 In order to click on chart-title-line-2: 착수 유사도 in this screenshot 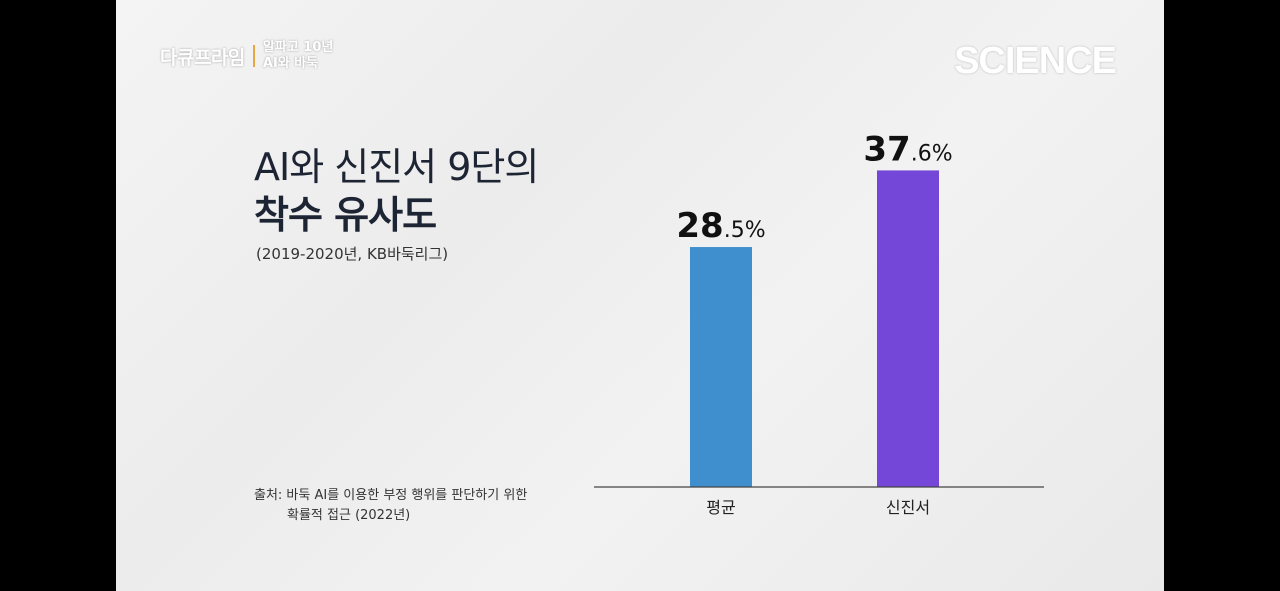, I will do `click(345, 215)`.